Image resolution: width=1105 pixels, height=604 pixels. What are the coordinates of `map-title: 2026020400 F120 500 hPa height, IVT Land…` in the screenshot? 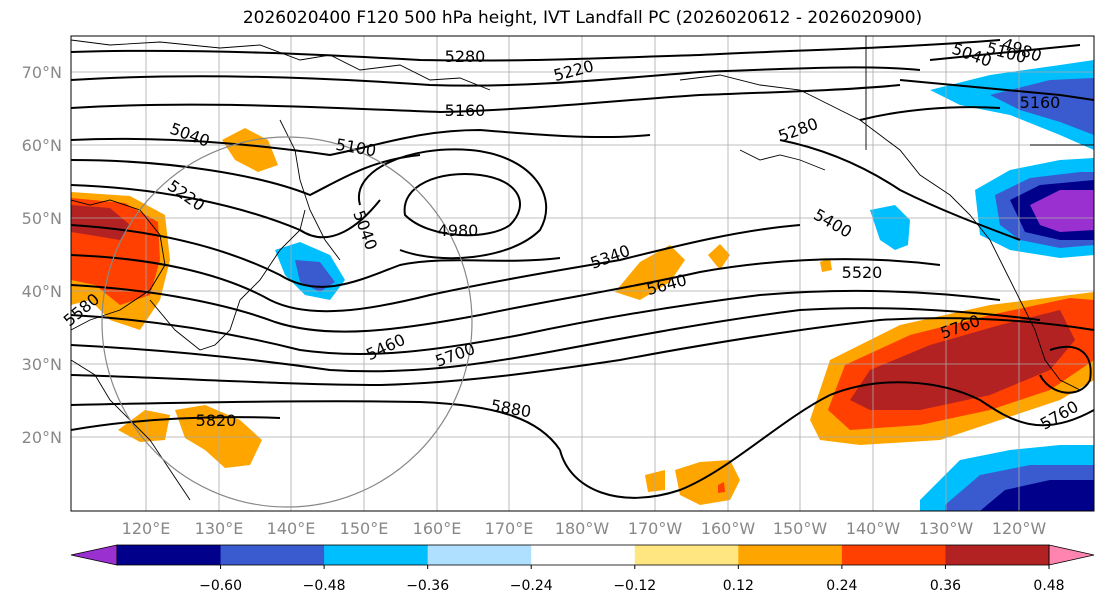 It's located at (582, 18).